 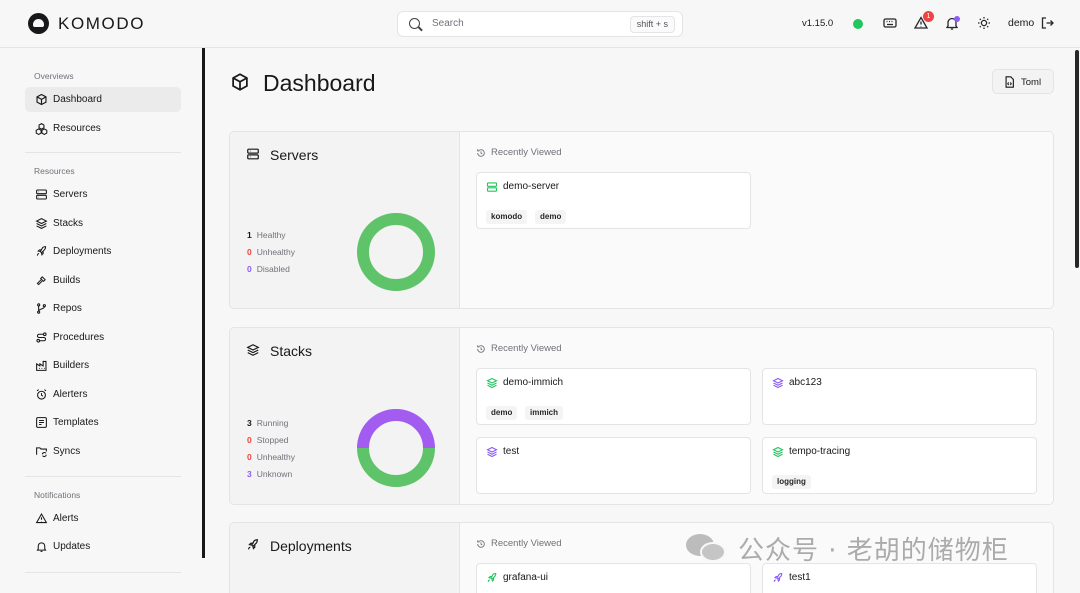 I want to click on stat-running: 3 Running, so click(x=268, y=423).